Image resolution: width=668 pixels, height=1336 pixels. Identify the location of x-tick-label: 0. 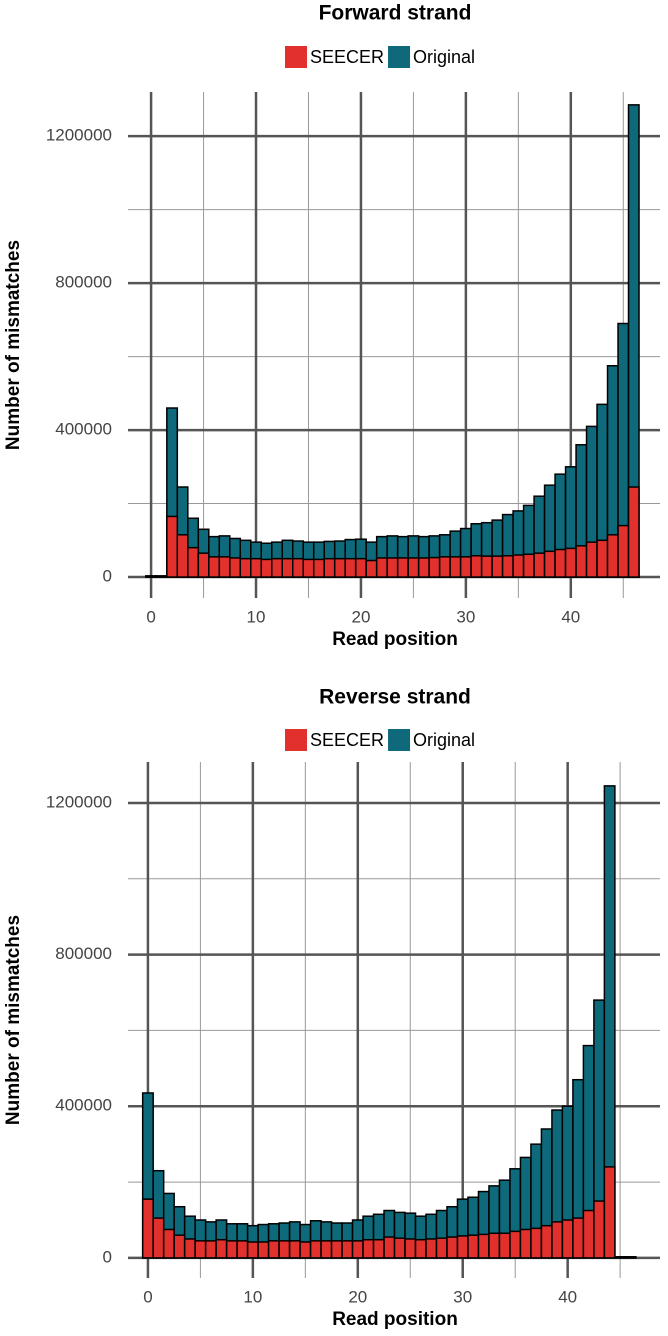
(150, 616).